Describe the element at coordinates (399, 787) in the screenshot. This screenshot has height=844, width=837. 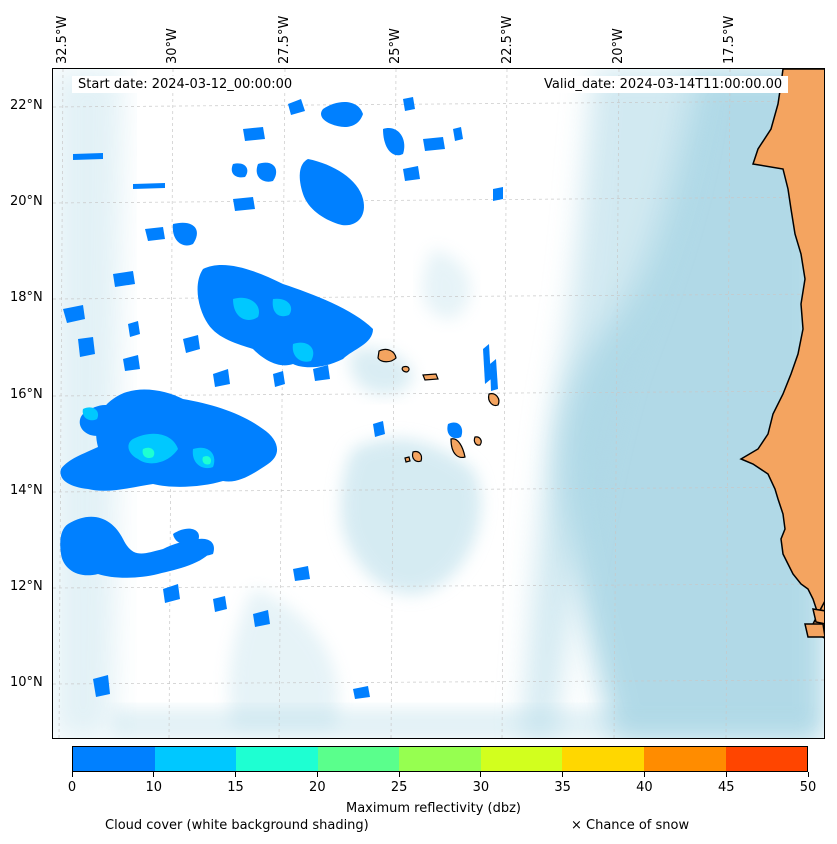
I see `colorbar-tick-label: 25` at that location.